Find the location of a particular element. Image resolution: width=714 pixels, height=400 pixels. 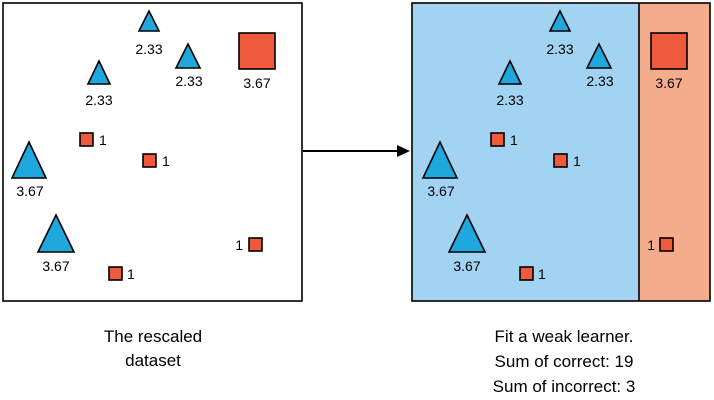

right-point-square: 3.67 is located at coordinates (669, 61).